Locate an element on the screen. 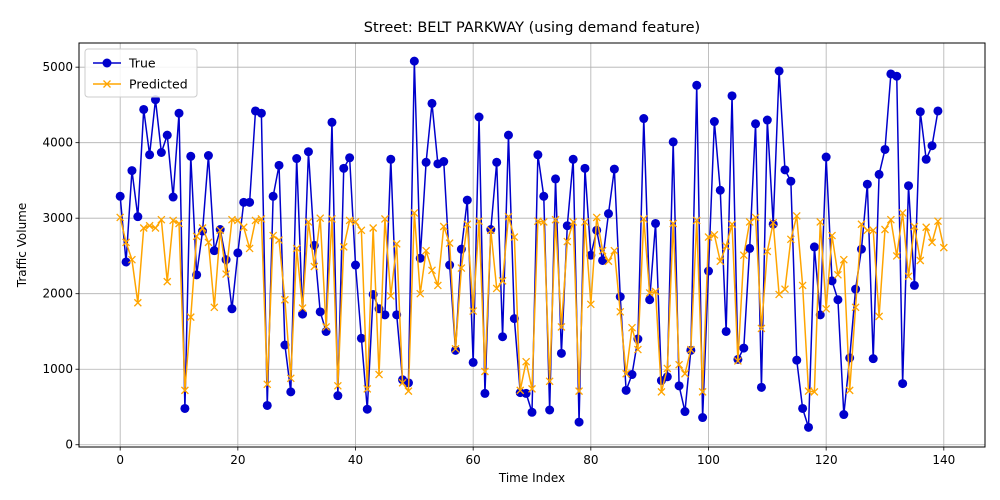 The width and height of the screenshot is (1000, 500). x-tick-label: 20 is located at coordinates (237, 460).